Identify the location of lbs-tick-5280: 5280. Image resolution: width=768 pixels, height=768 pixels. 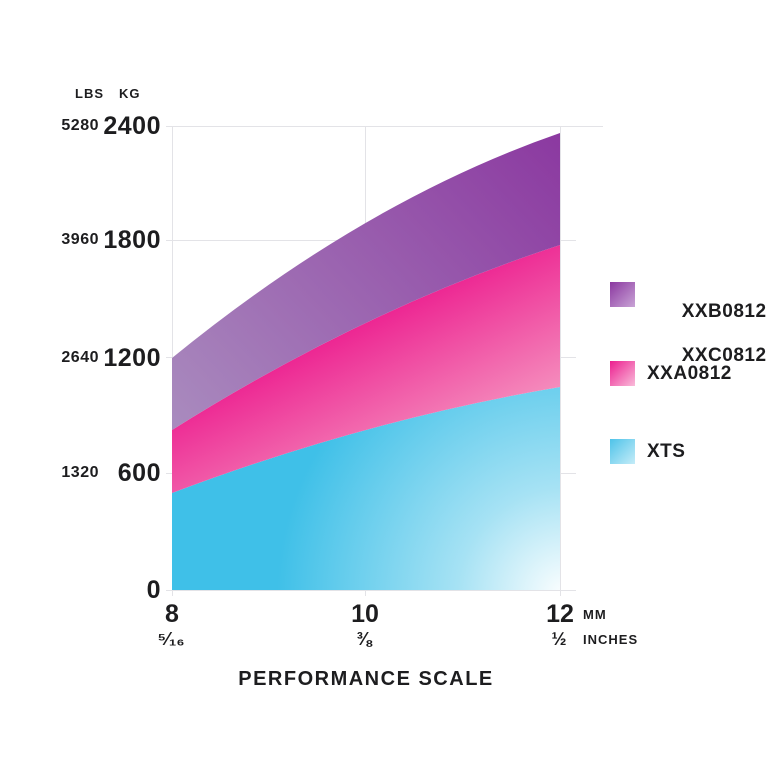
(80, 125).